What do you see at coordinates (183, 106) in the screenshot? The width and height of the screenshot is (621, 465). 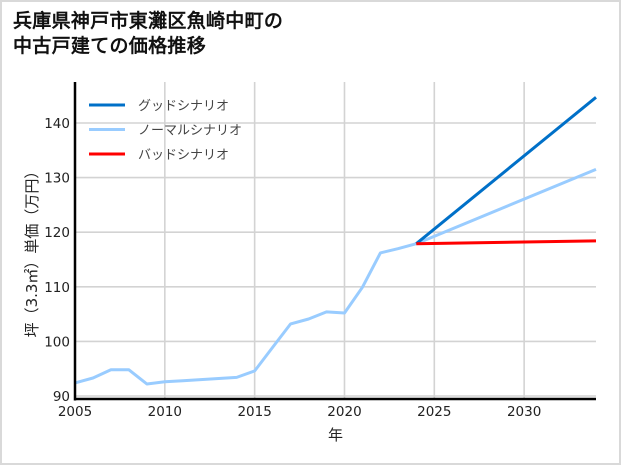 I see `legend-label: グッドシナリオ` at bounding box center [183, 106].